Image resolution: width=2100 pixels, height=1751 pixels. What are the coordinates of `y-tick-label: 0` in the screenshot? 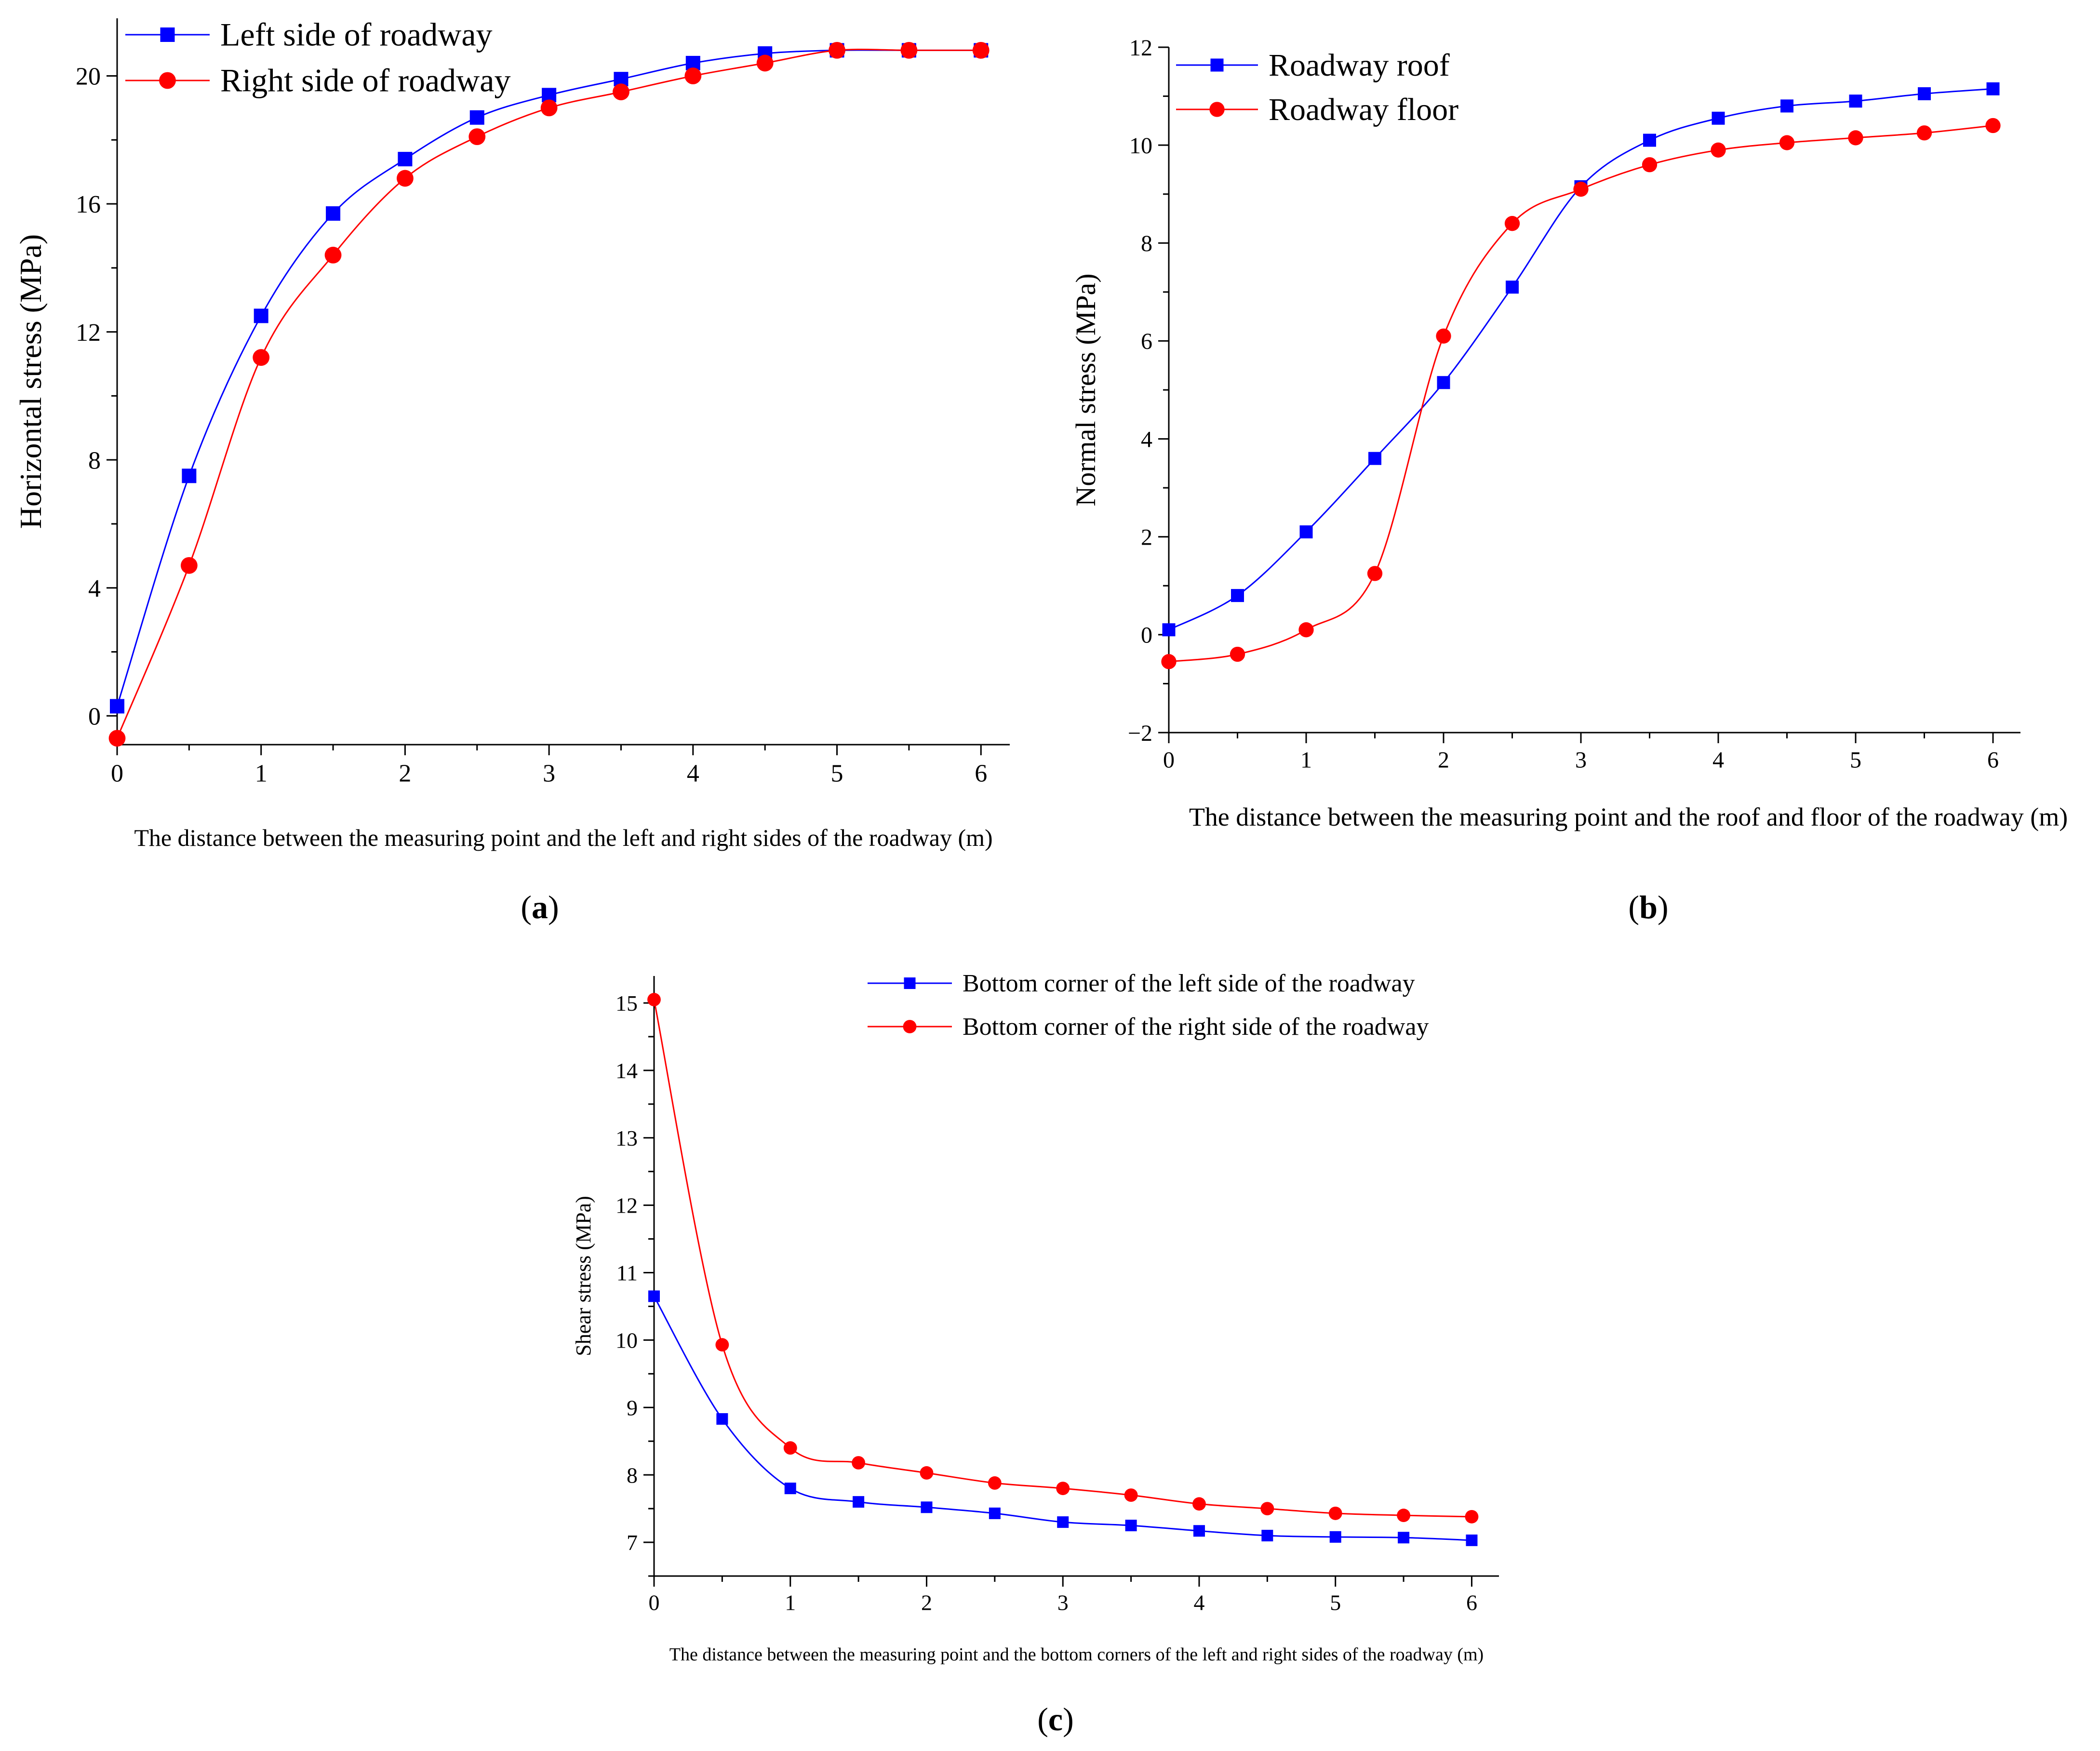 It's located at (94, 717).